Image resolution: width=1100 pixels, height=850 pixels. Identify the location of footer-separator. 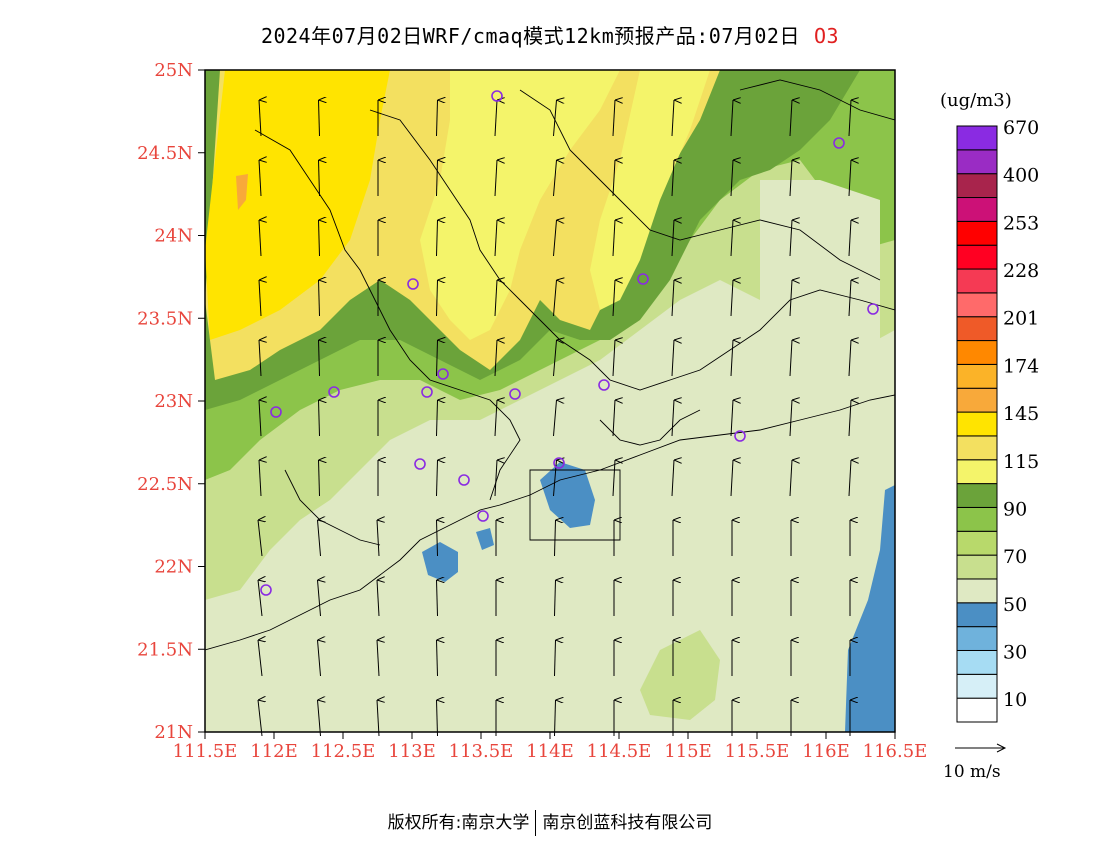
(536, 823).